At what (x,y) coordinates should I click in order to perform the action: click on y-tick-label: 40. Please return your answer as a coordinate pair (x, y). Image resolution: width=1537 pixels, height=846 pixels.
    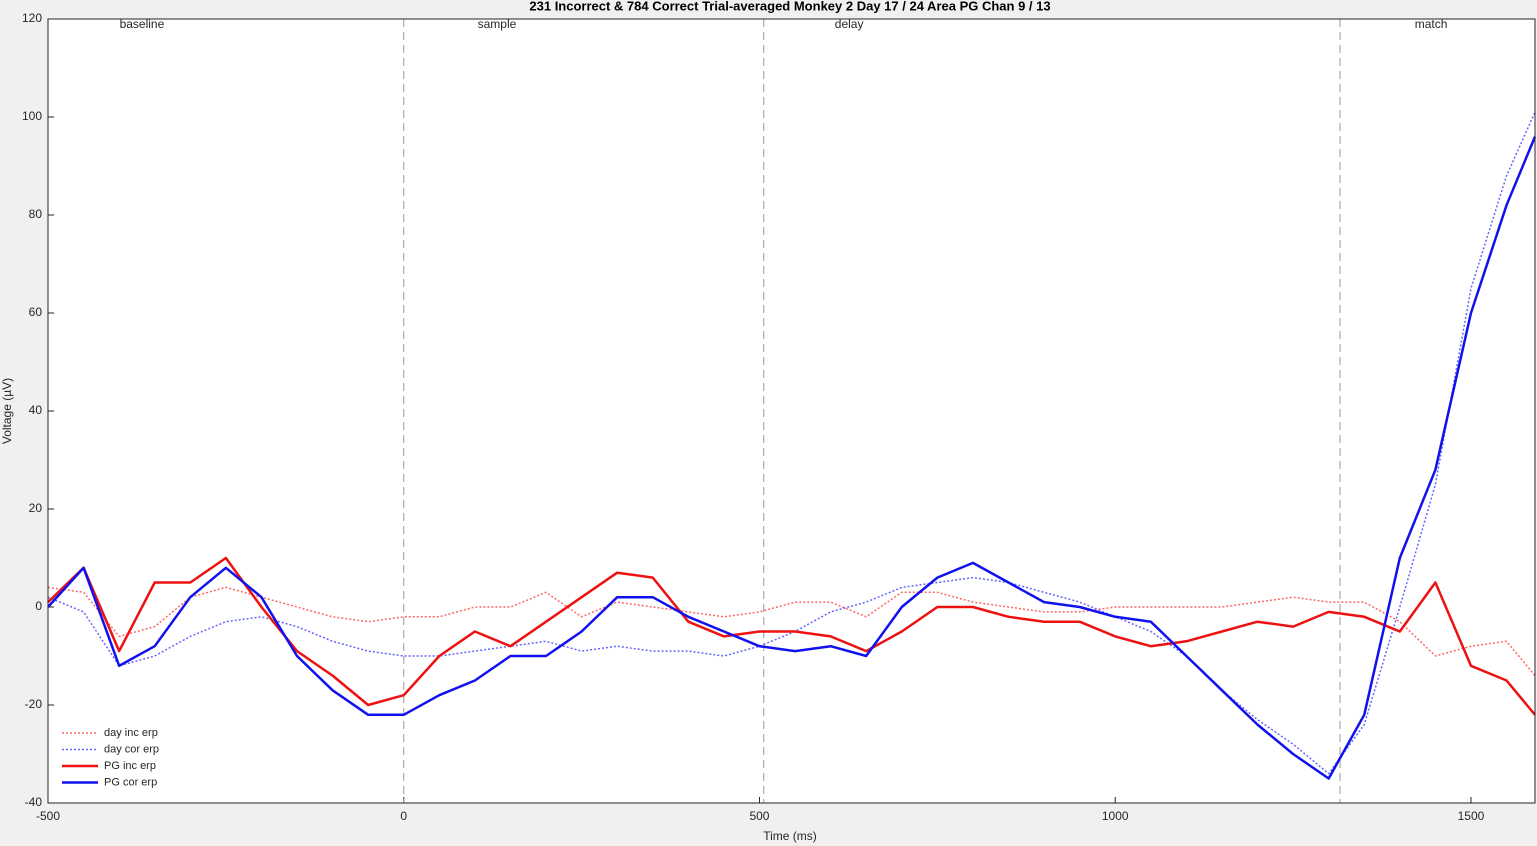
    Looking at the image, I should click on (36, 410).